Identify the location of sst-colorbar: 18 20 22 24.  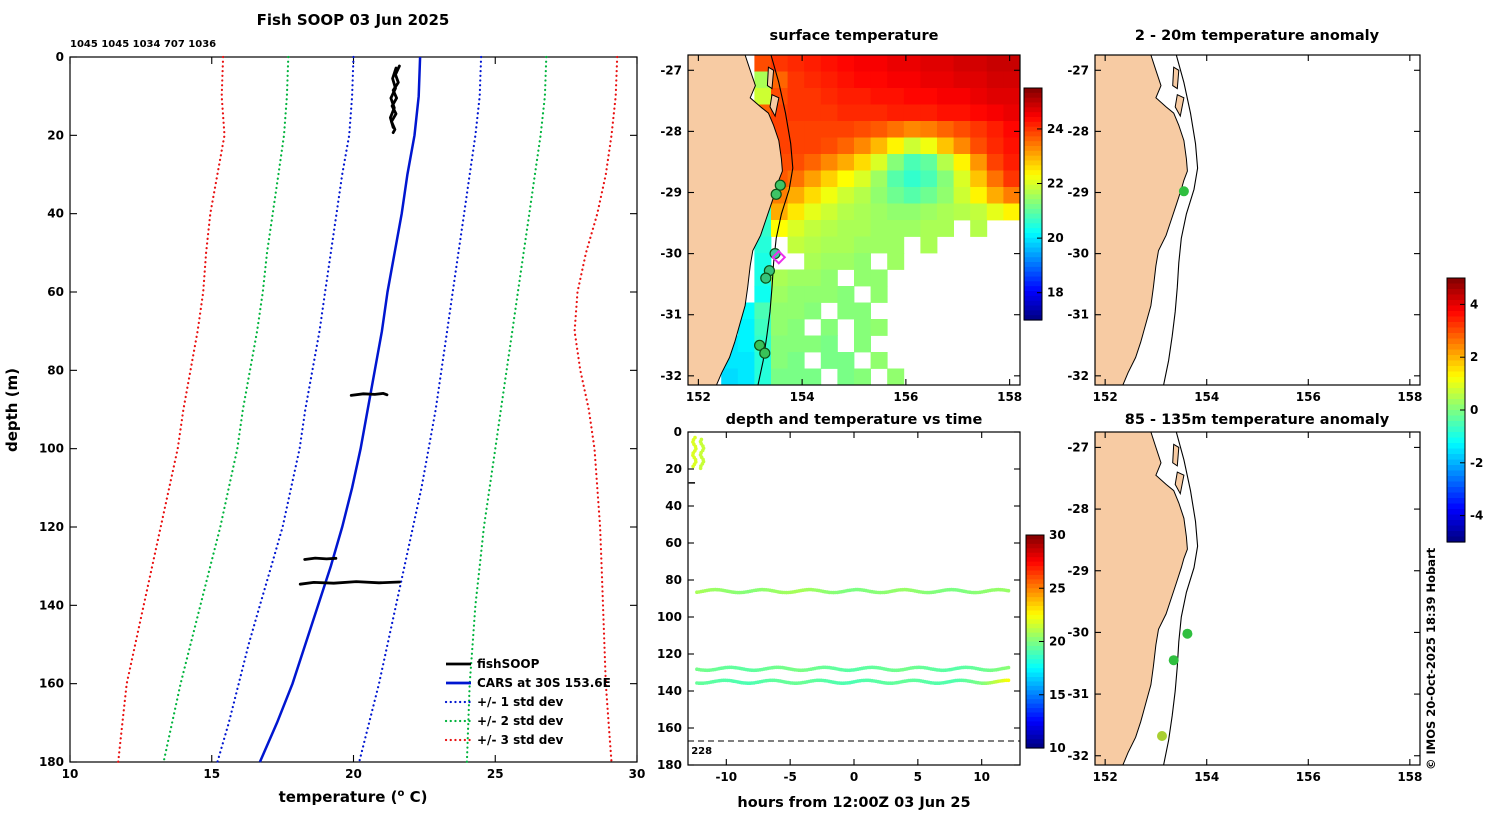
(1043, 204).